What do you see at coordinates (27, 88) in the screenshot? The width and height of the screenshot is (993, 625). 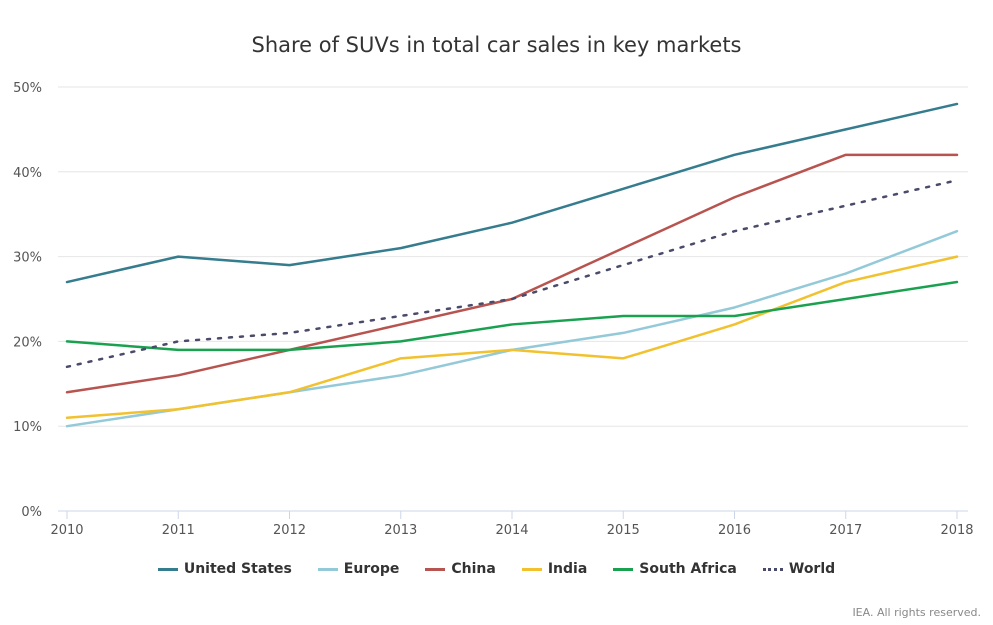 I see `y-tick-label: 50%` at bounding box center [27, 88].